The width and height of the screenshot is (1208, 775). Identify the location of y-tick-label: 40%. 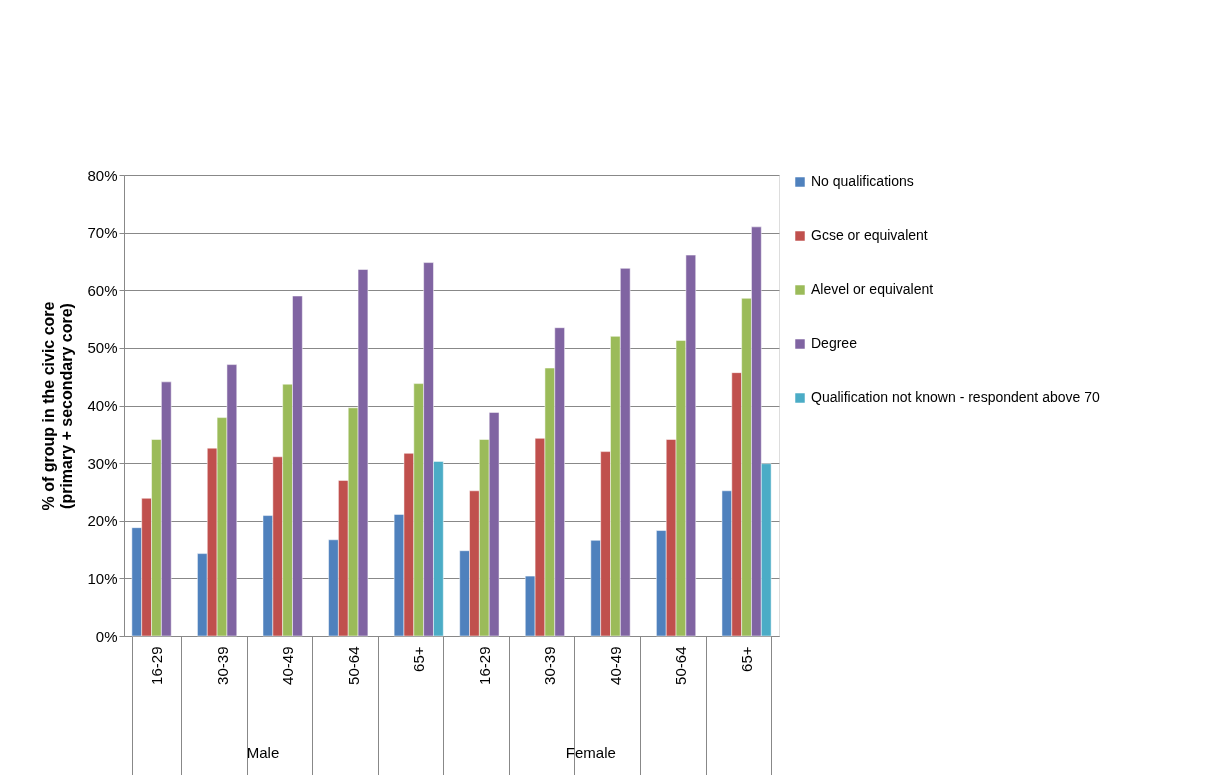
(102, 405).